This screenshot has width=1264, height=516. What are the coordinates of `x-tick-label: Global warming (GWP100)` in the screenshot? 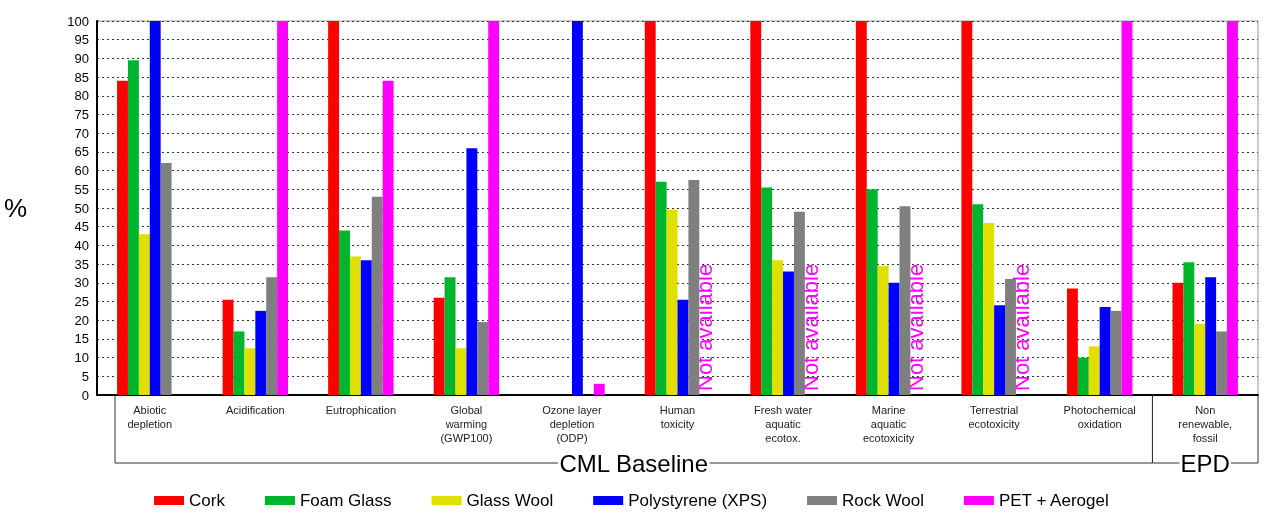 It's located at (466, 424).